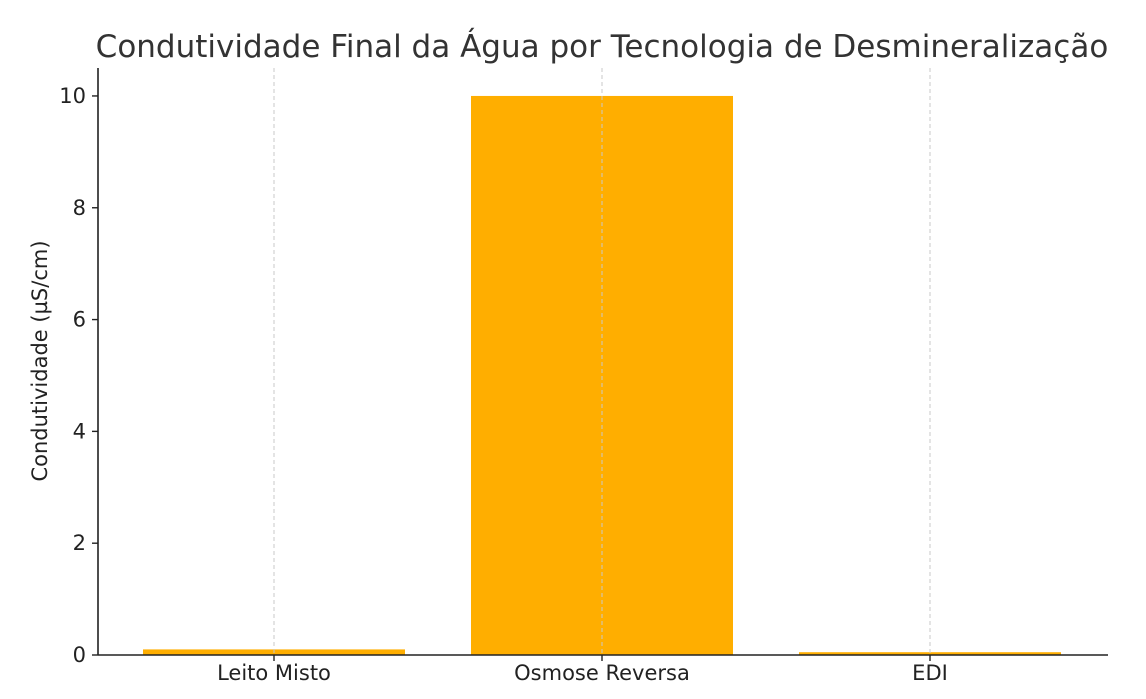 The image size is (1146, 699). I want to click on y-tick-label: 8, so click(79, 208).